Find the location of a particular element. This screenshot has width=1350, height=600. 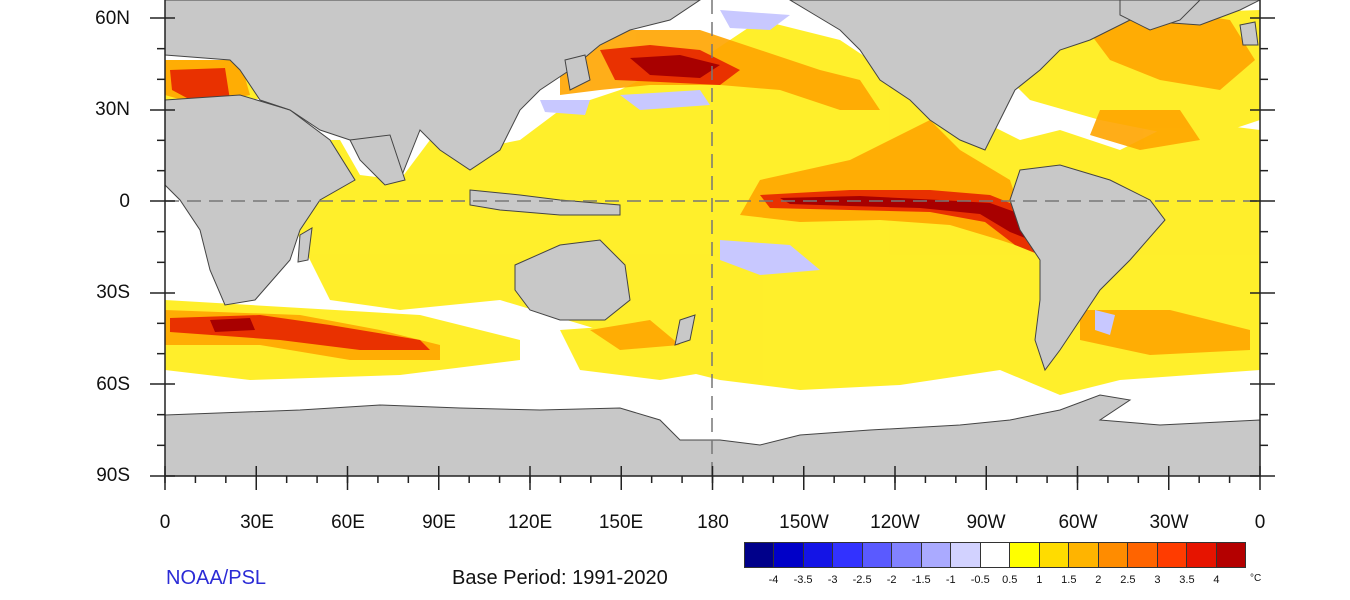

lon-label-30w: 30W is located at coordinates (1169, 522).